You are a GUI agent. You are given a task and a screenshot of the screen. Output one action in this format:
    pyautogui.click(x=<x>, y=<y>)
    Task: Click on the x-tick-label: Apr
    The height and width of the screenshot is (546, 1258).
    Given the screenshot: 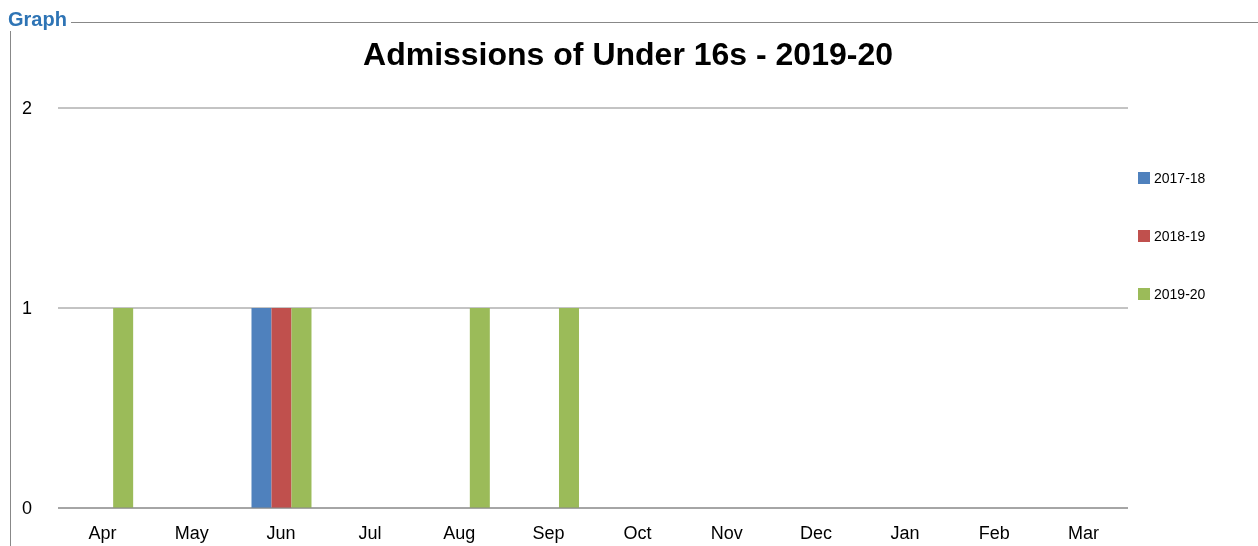 What is the action you would take?
    pyautogui.click(x=102, y=532)
    